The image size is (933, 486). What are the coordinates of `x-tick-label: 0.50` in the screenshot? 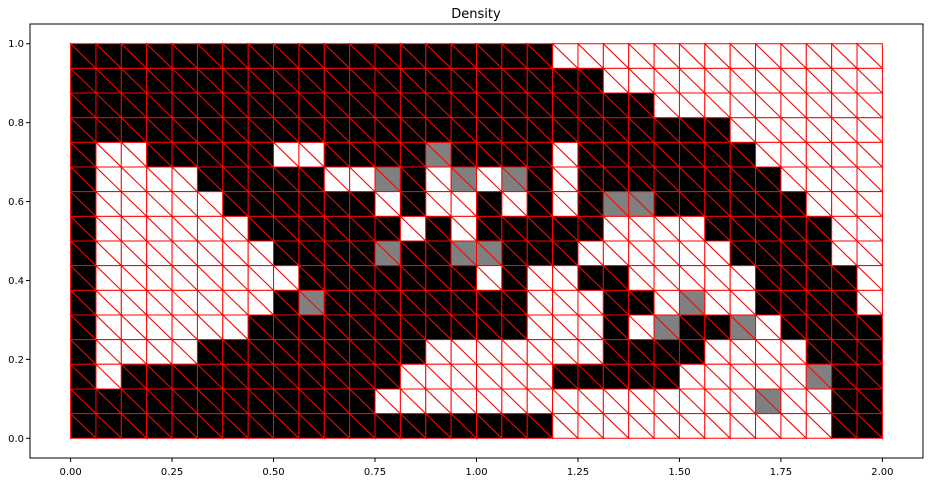 It's located at (273, 472).